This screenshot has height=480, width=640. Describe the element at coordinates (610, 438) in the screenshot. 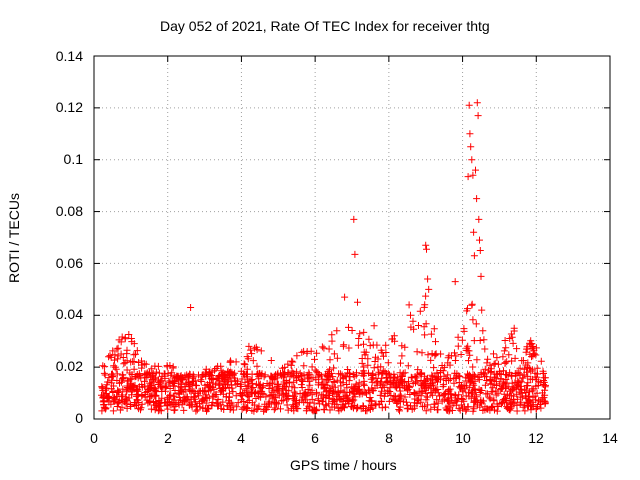

I see `x-tick-label: 14` at that location.